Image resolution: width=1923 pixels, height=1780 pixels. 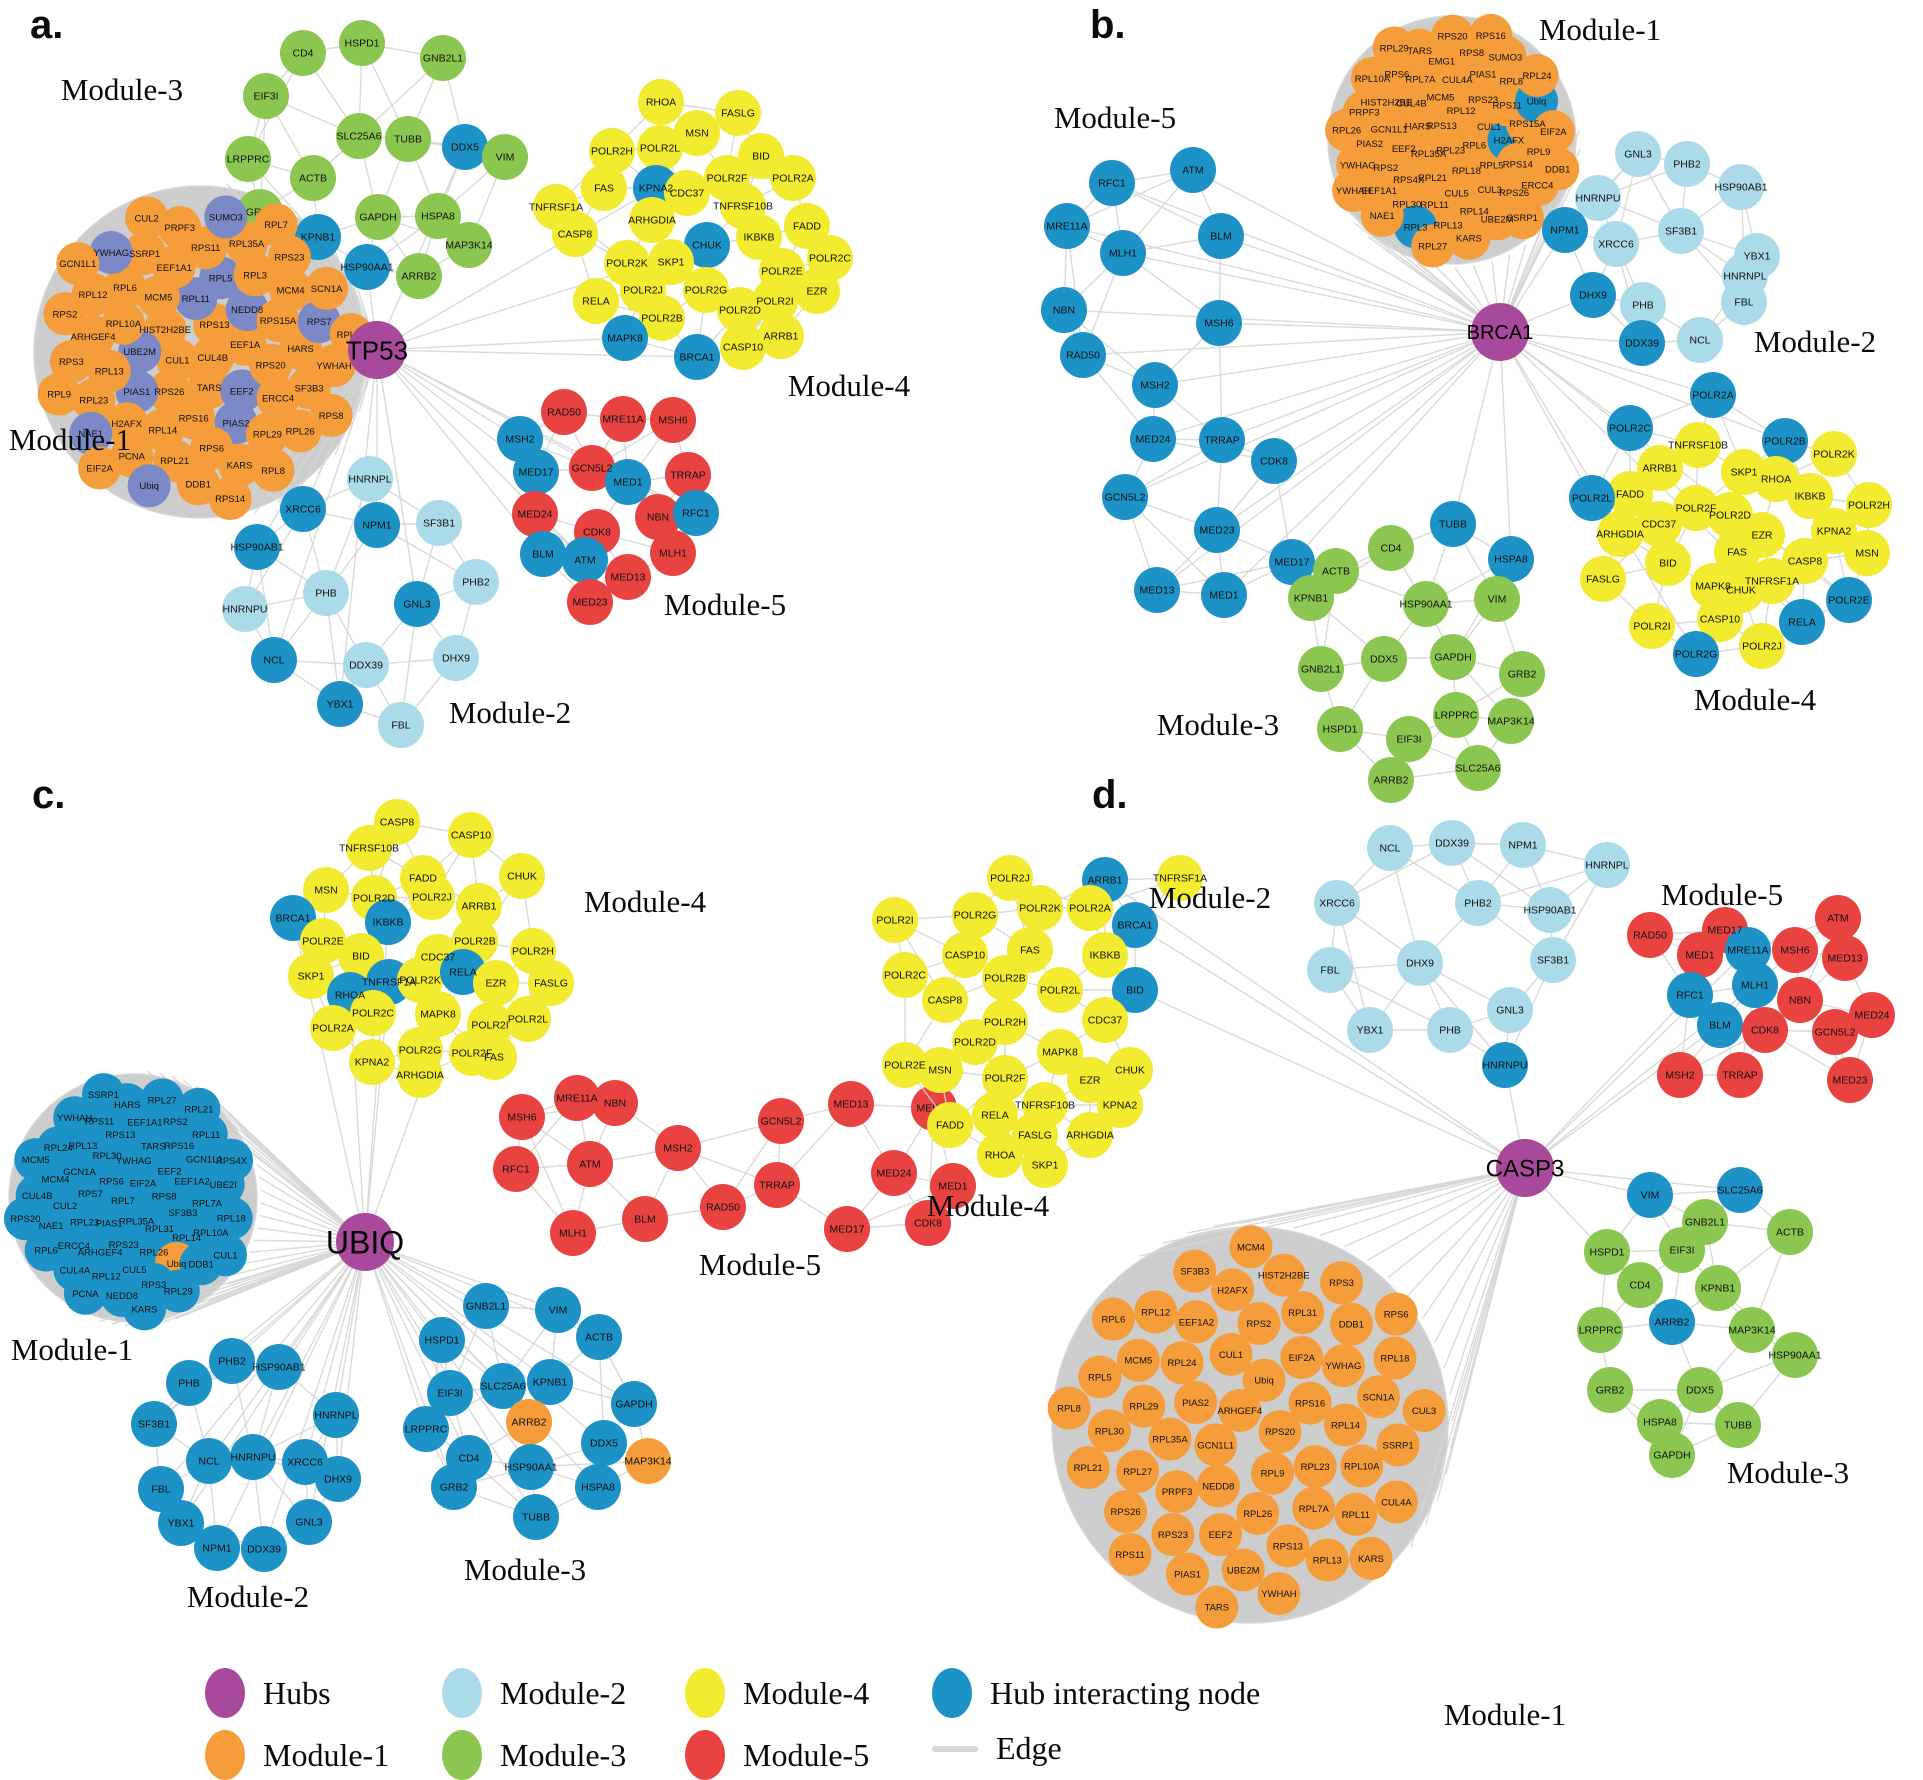 I want to click on gene-node-RPS2, so click(x=65, y=314).